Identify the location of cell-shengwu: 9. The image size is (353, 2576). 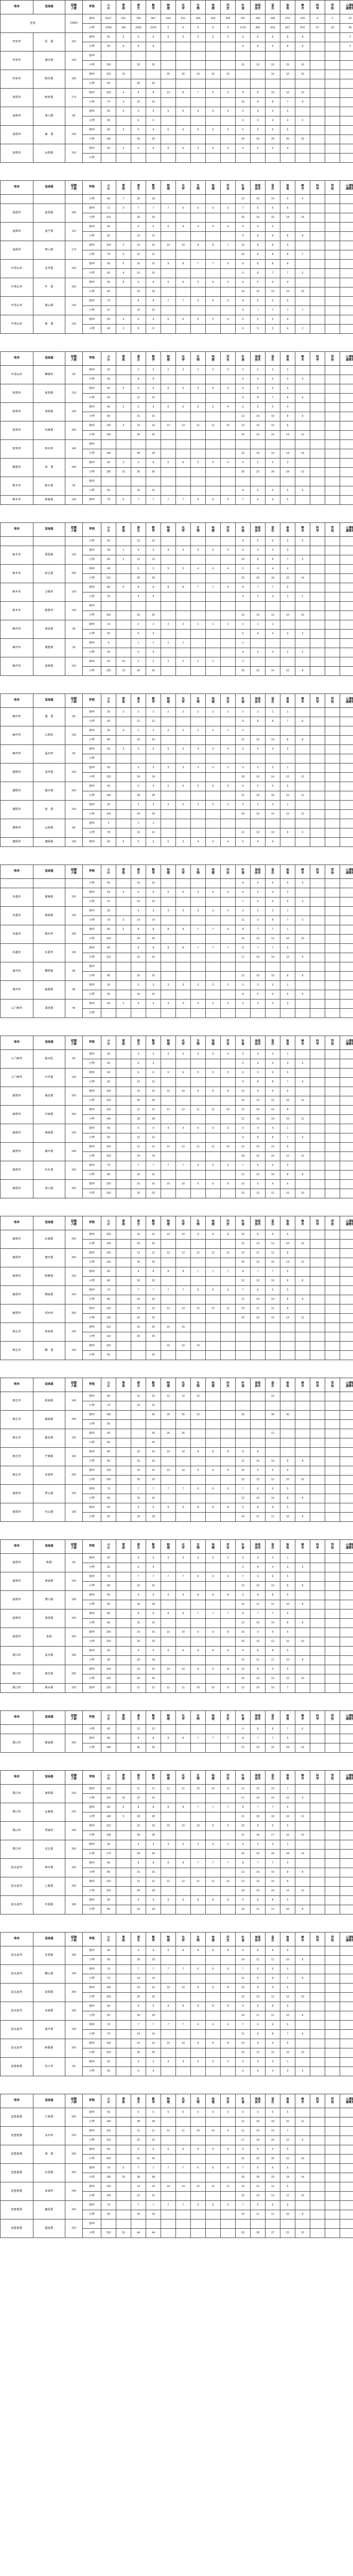
(198, 1669).